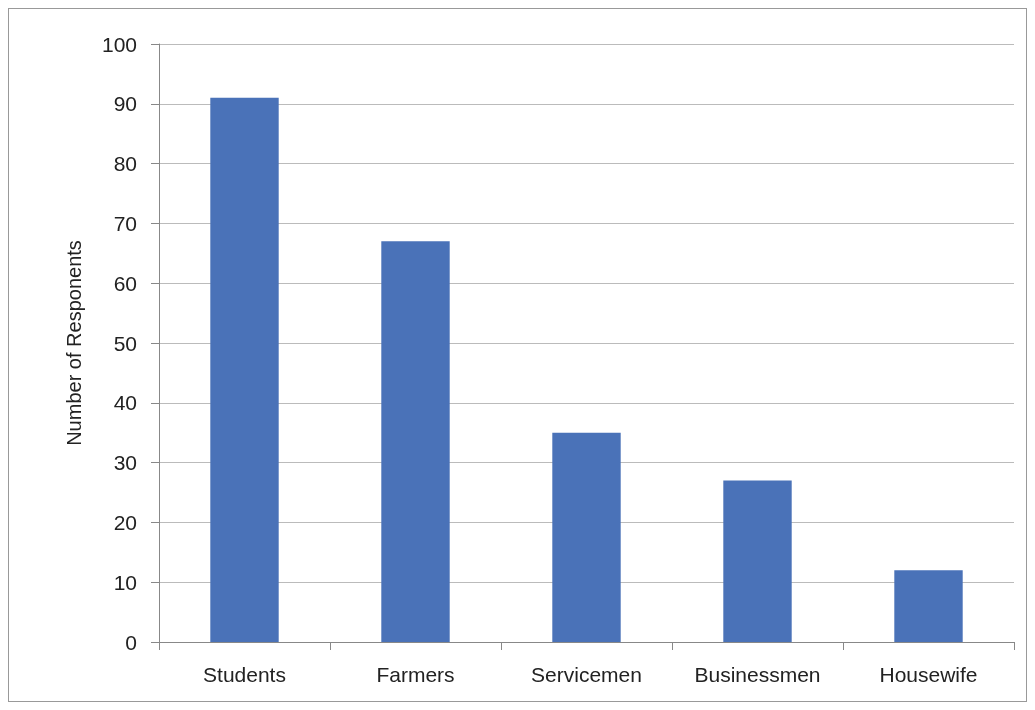  I want to click on y-tick-label: 0, so click(131, 642).